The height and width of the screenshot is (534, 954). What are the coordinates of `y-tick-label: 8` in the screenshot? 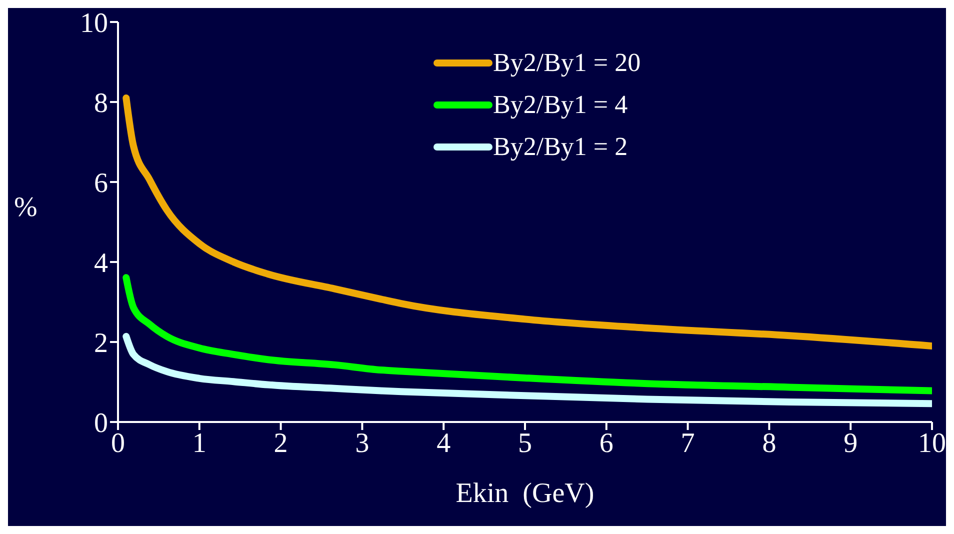 It's located at (101, 103).